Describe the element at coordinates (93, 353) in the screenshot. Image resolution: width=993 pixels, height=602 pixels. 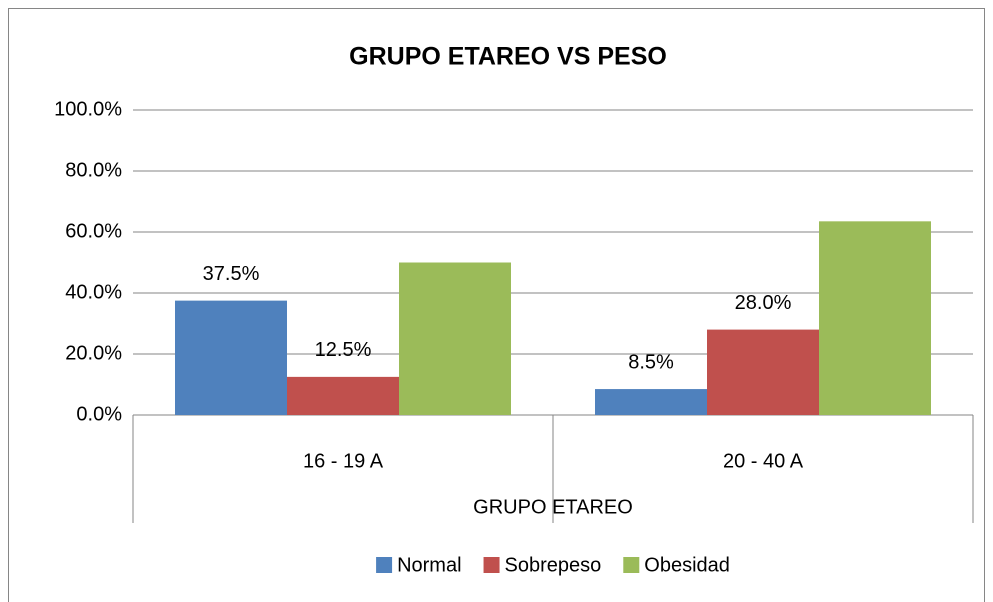
I see `y-tick-label: 20.0%` at that location.